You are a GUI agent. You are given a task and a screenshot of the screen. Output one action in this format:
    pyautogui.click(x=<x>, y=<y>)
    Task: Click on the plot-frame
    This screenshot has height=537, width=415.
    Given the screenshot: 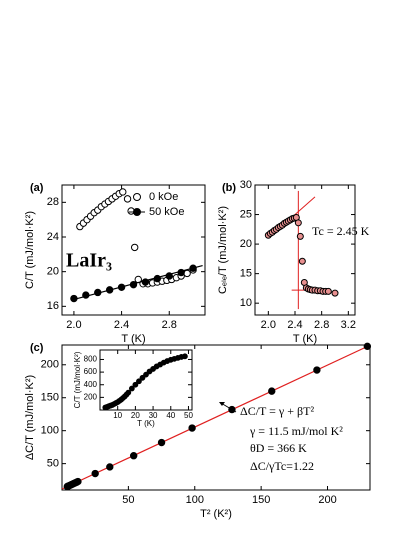 What is the action you would take?
    pyautogui.click(x=305, y=250)
    